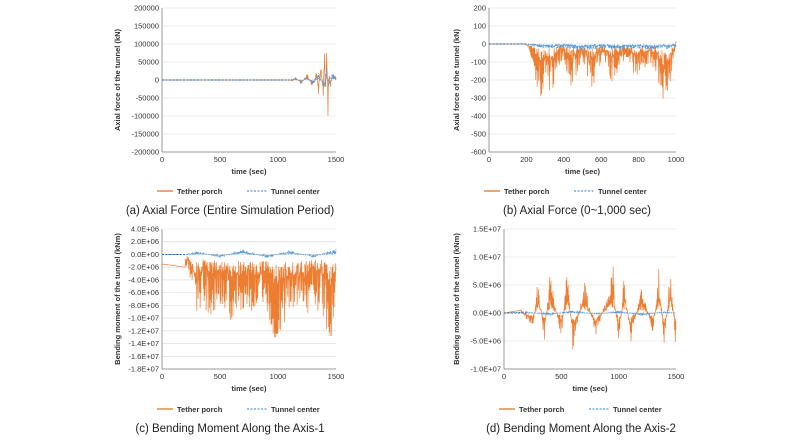 This screenshot has width=800, height=440. I want to click on y-tick-label: 100, so click(479, 26).